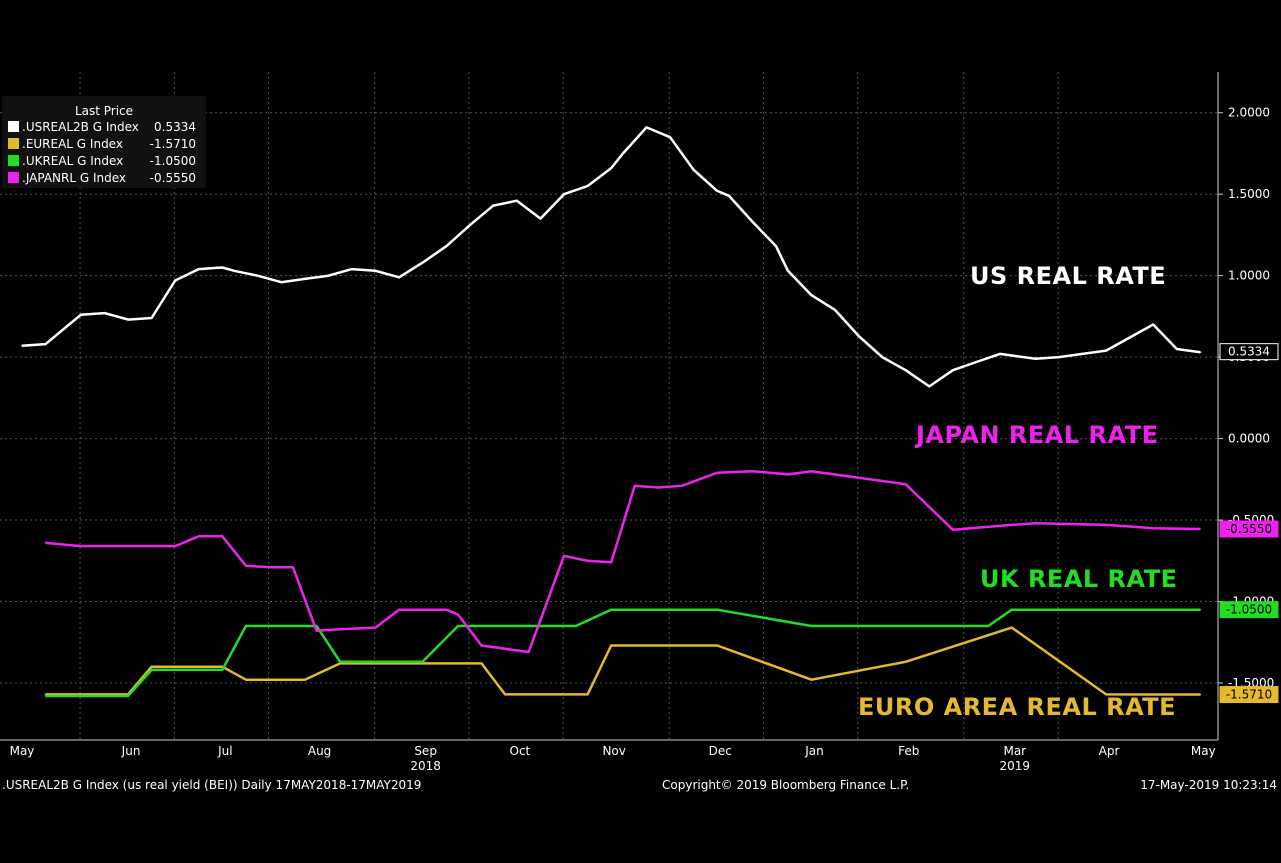 This screenshot has width=1281, height=863. Describe the element at coordinates (1249, 352) in the screenshot. I see `last-price-label-0: 0.5334` at that location.